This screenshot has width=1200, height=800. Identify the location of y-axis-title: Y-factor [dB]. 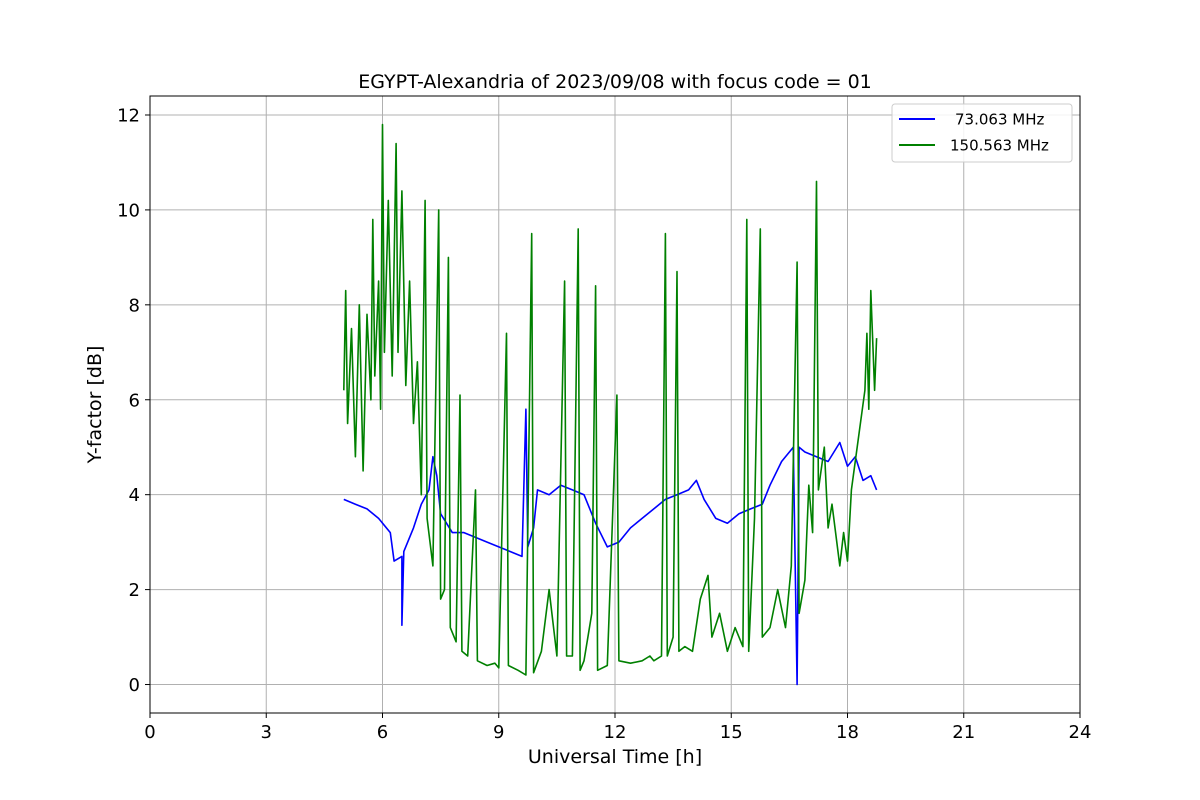
(95, 405).